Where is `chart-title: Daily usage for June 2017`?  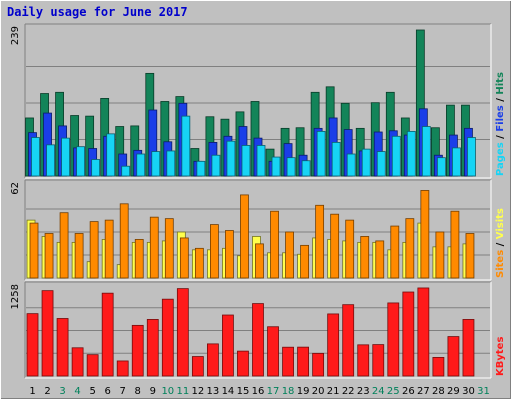
chart-title: Daily usage for June 2017 is located at coordinates (97, 12).